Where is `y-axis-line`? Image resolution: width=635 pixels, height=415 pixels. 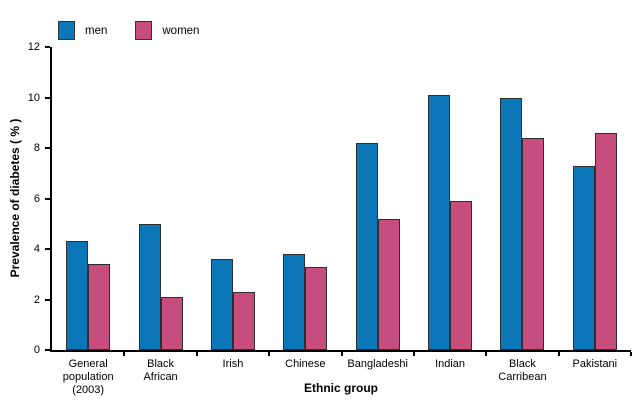 y-axis-line is located at coordinates (51, 199).